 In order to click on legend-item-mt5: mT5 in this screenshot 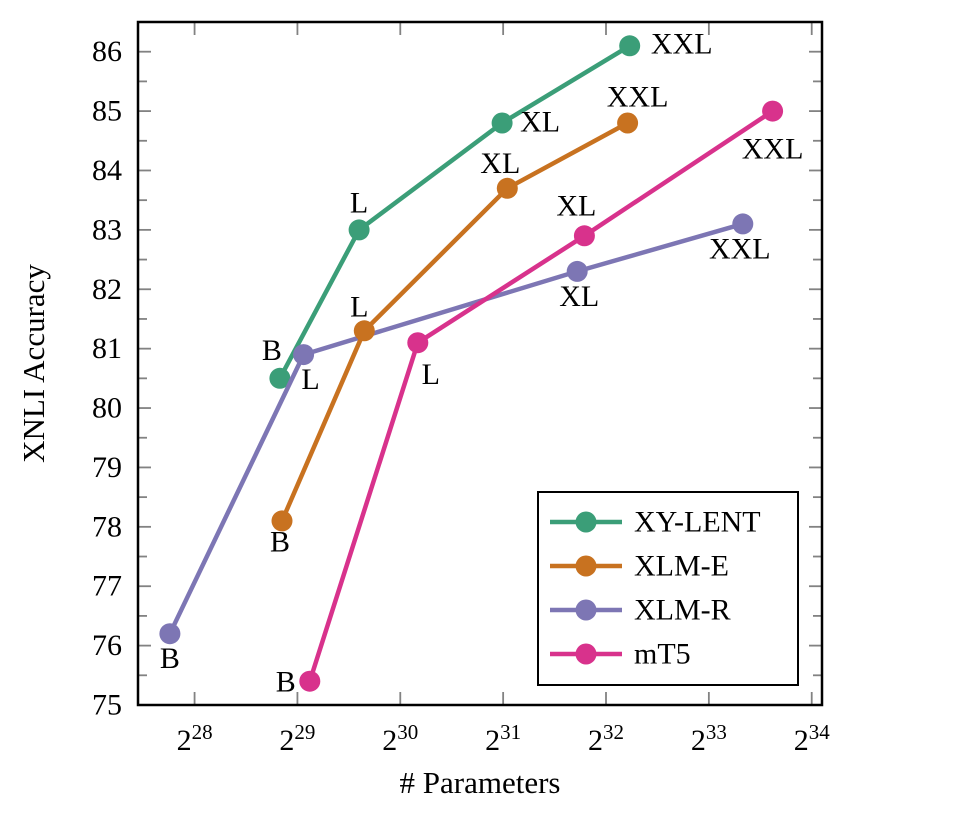, I will do `click(620, 654)`.